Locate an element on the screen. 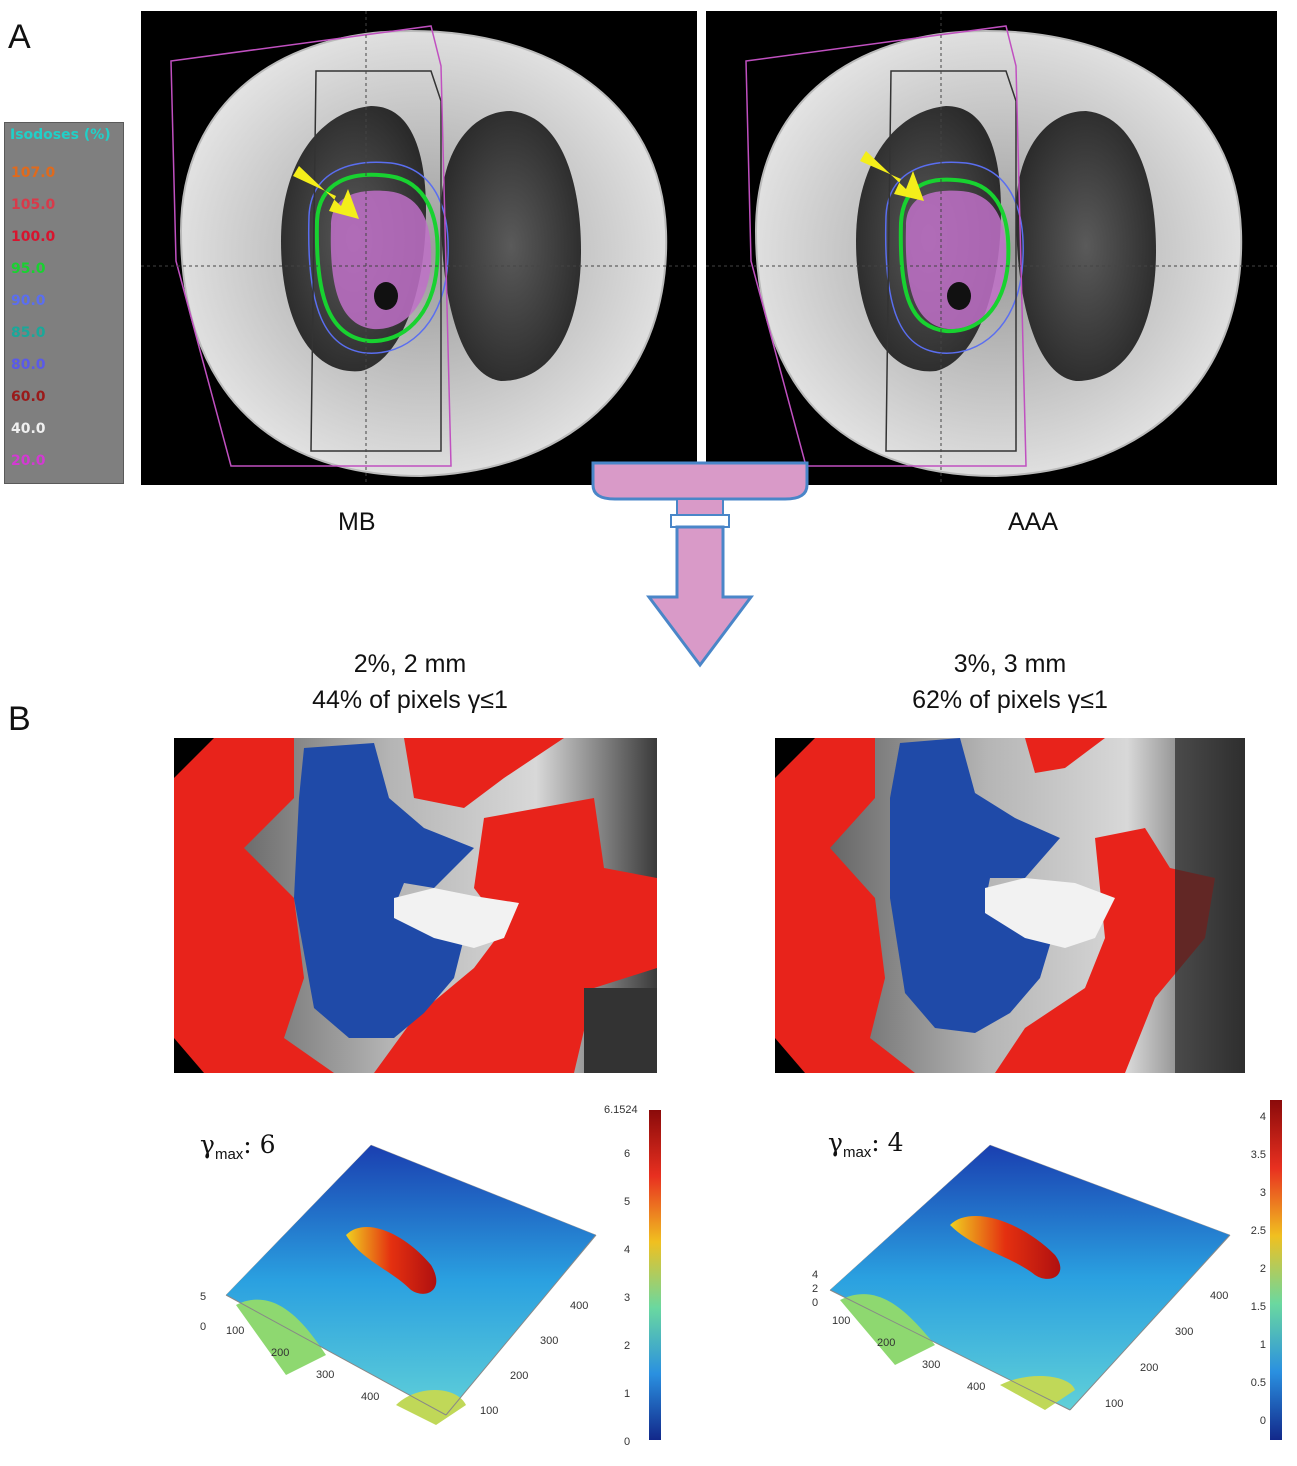  isodose-item: 20.0 is located at coordinates (28, 461).